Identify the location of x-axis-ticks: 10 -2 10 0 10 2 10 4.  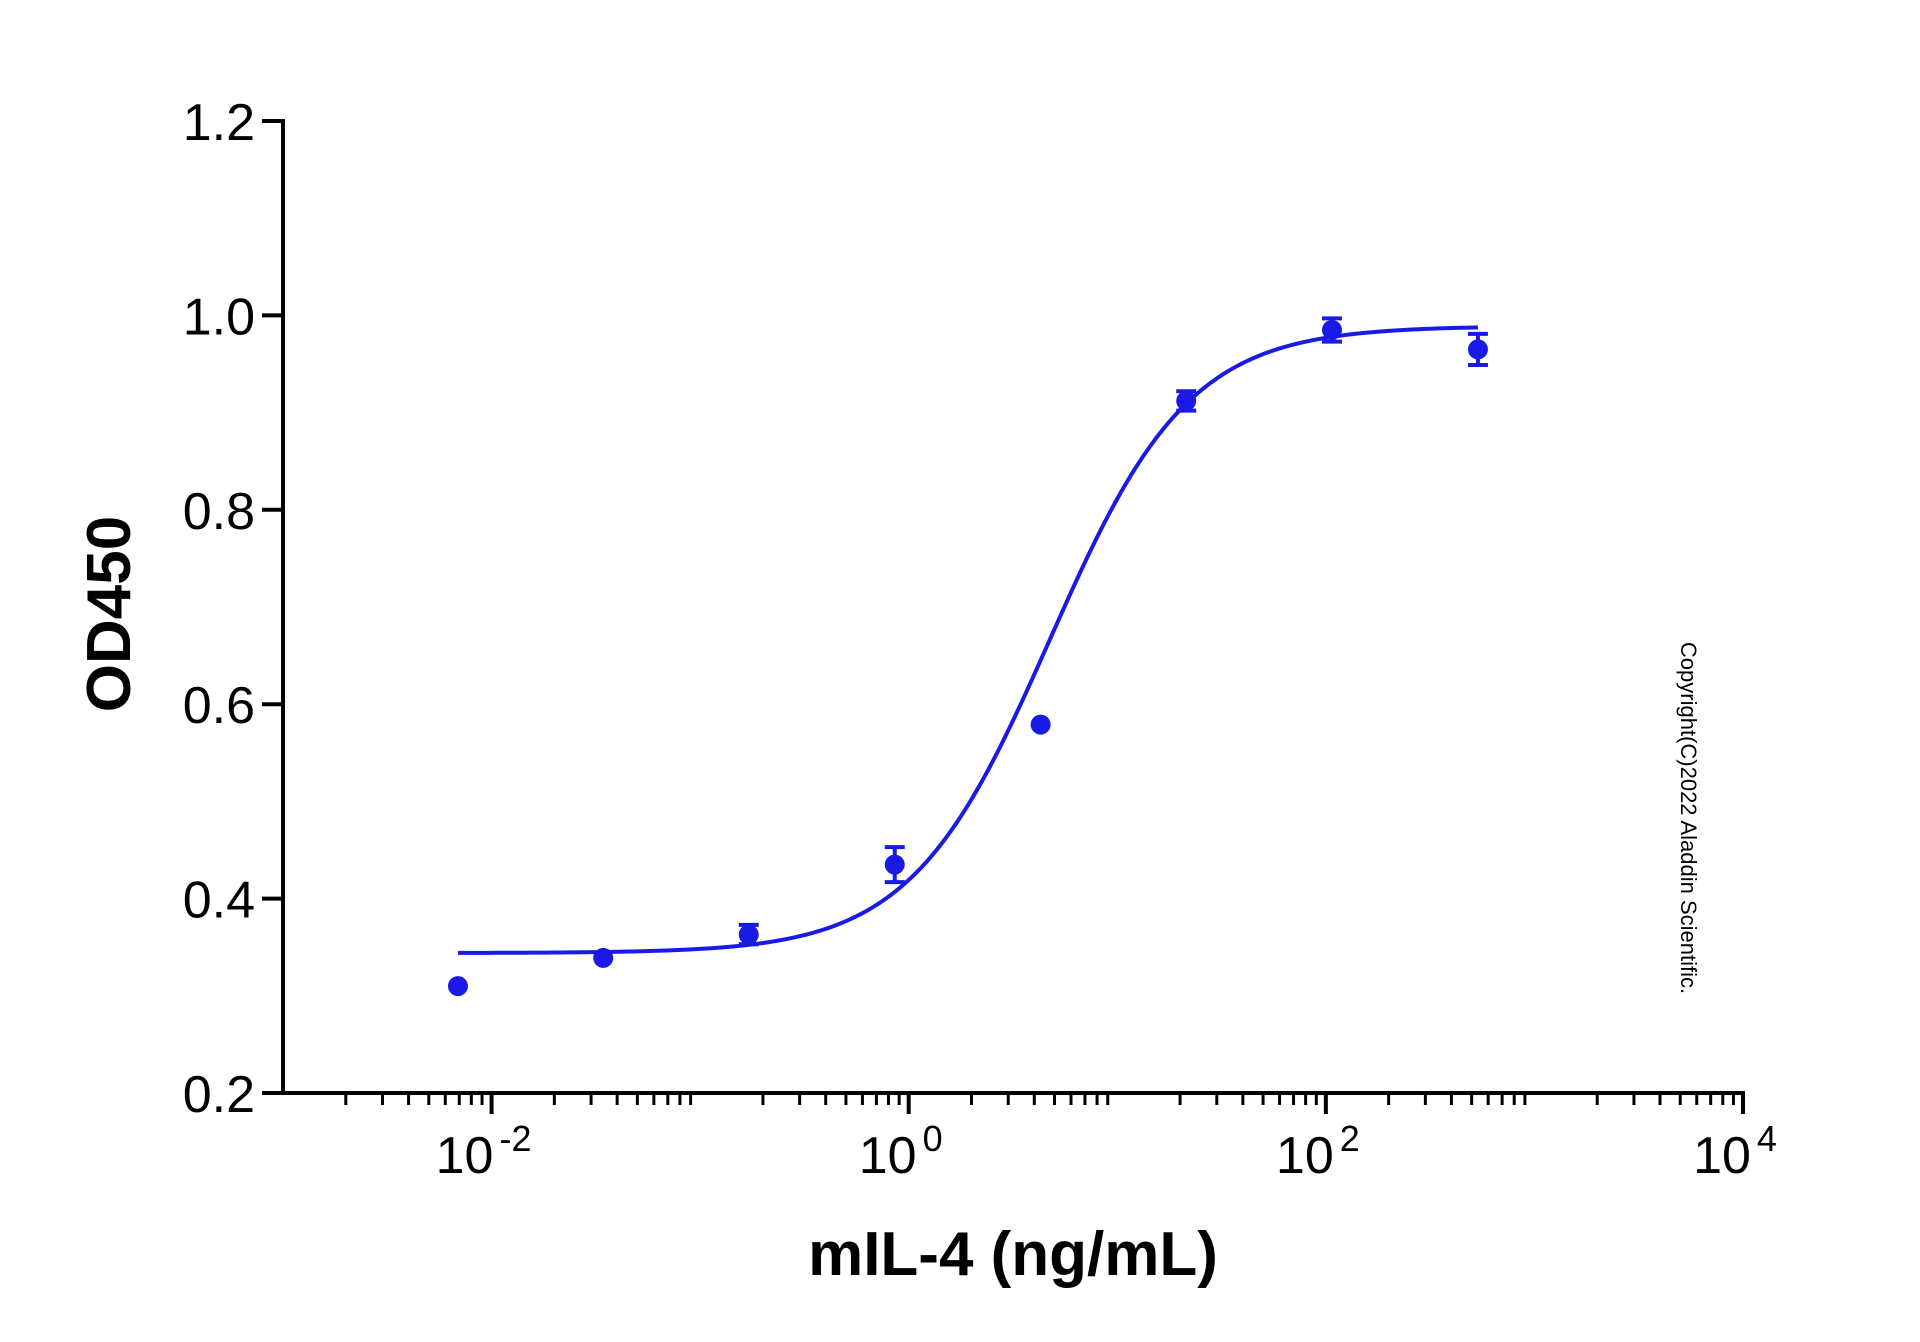
(1060, 1139).